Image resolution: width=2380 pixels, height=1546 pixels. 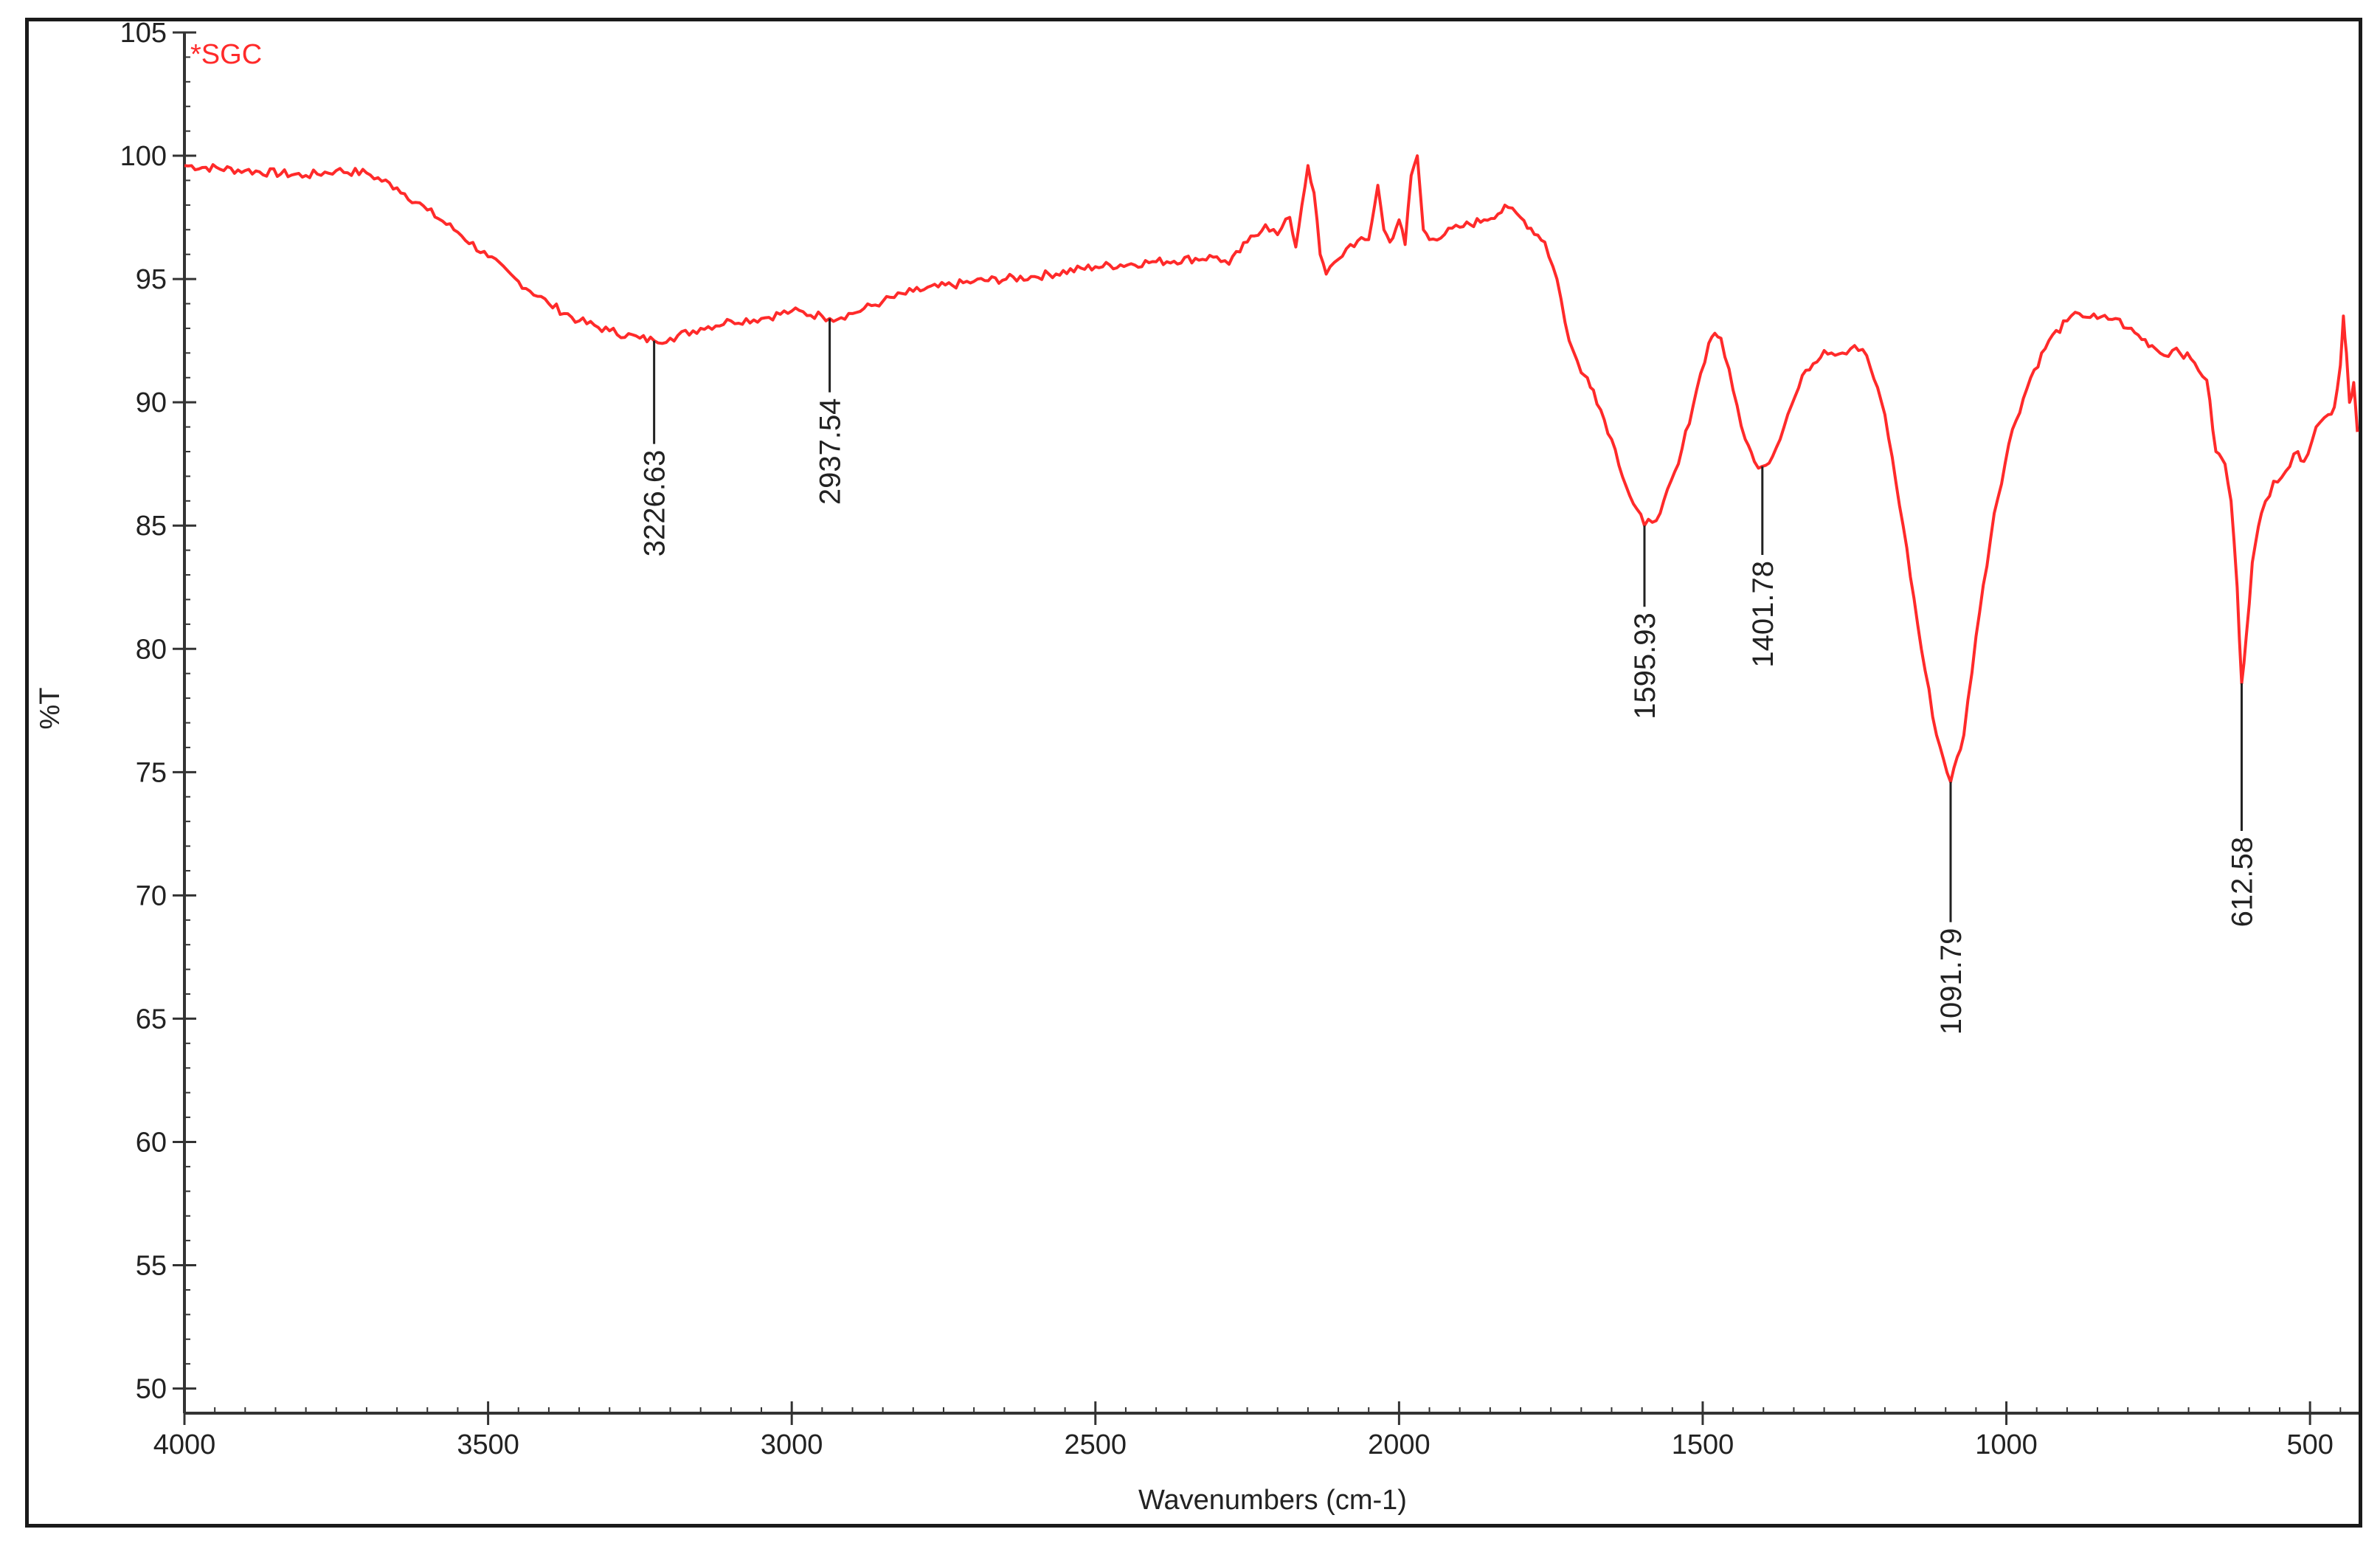 I want to click on x-tick-label: 1000, so click(x=2006, y=1444).